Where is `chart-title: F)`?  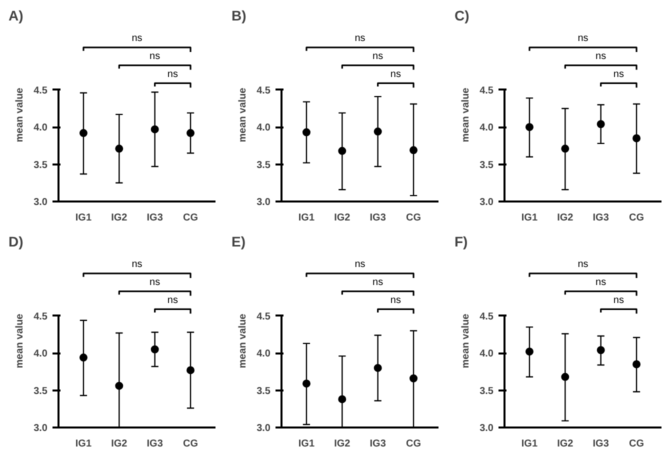 chart-title: F) is located at coordinates (461, 242).